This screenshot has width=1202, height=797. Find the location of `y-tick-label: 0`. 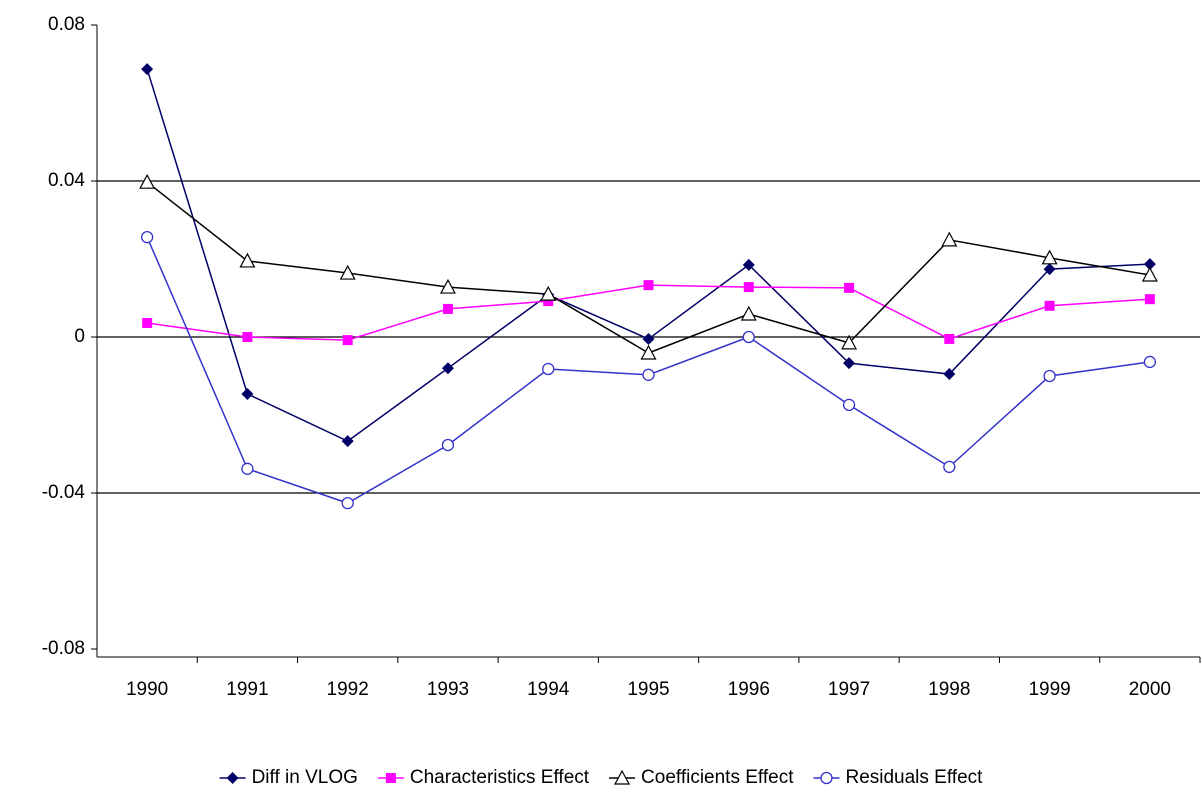

y-tick-label: 0 is located at coordinates (79, 336).